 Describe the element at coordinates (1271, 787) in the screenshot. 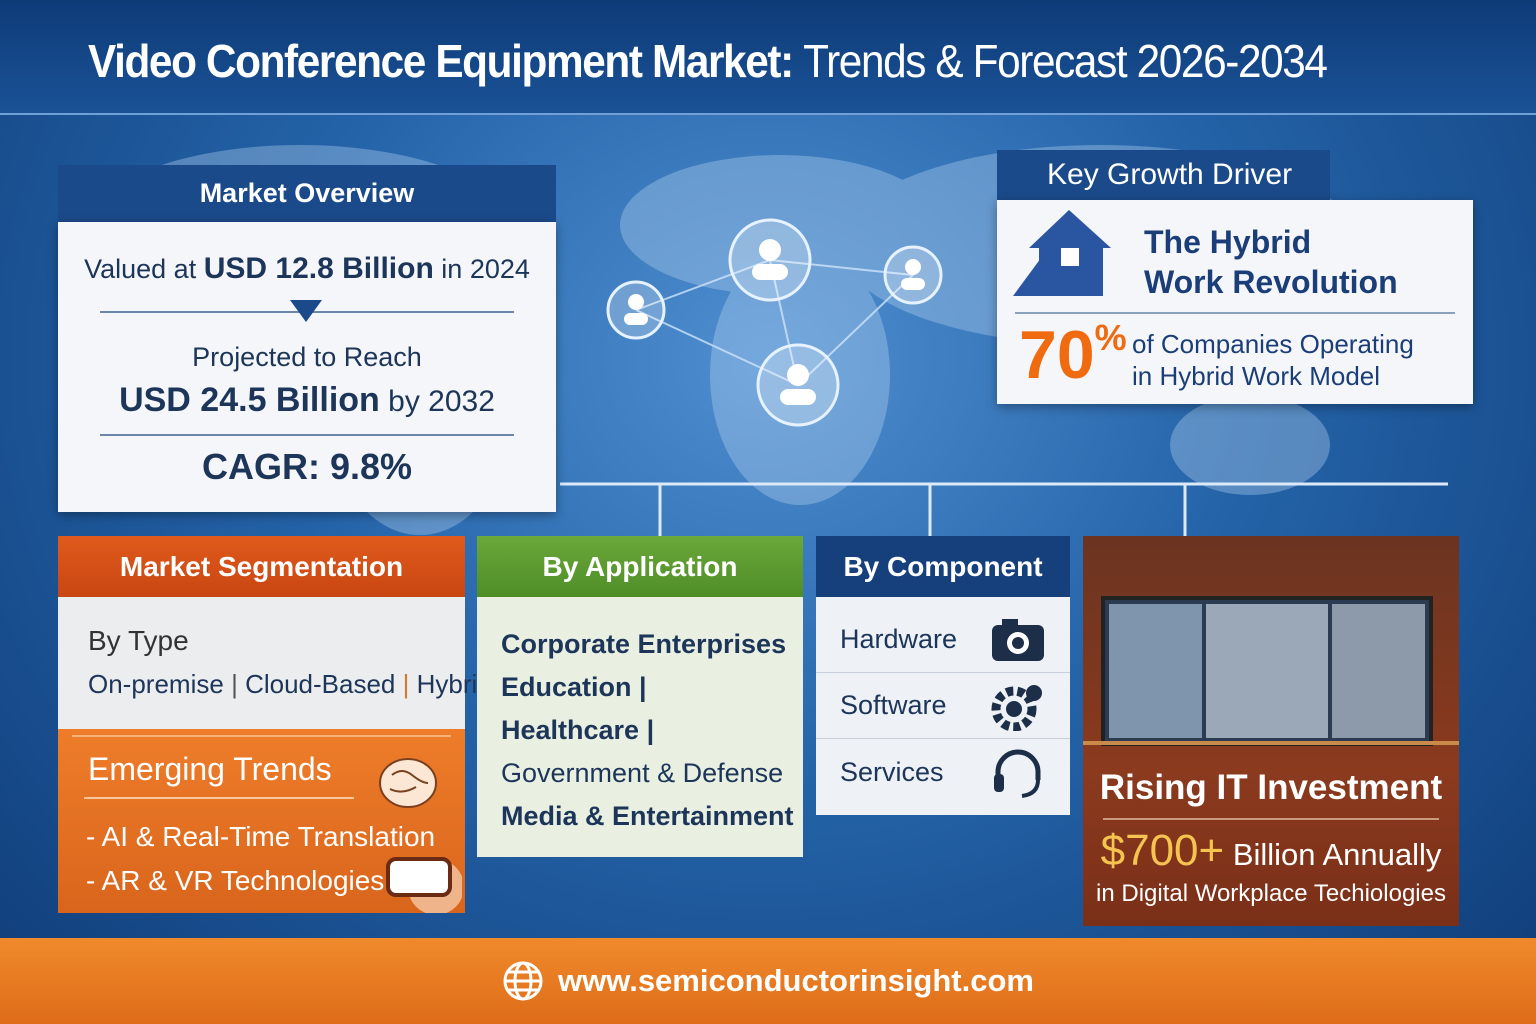

I see `it-investment-header: Rising IT Investment` at that location.